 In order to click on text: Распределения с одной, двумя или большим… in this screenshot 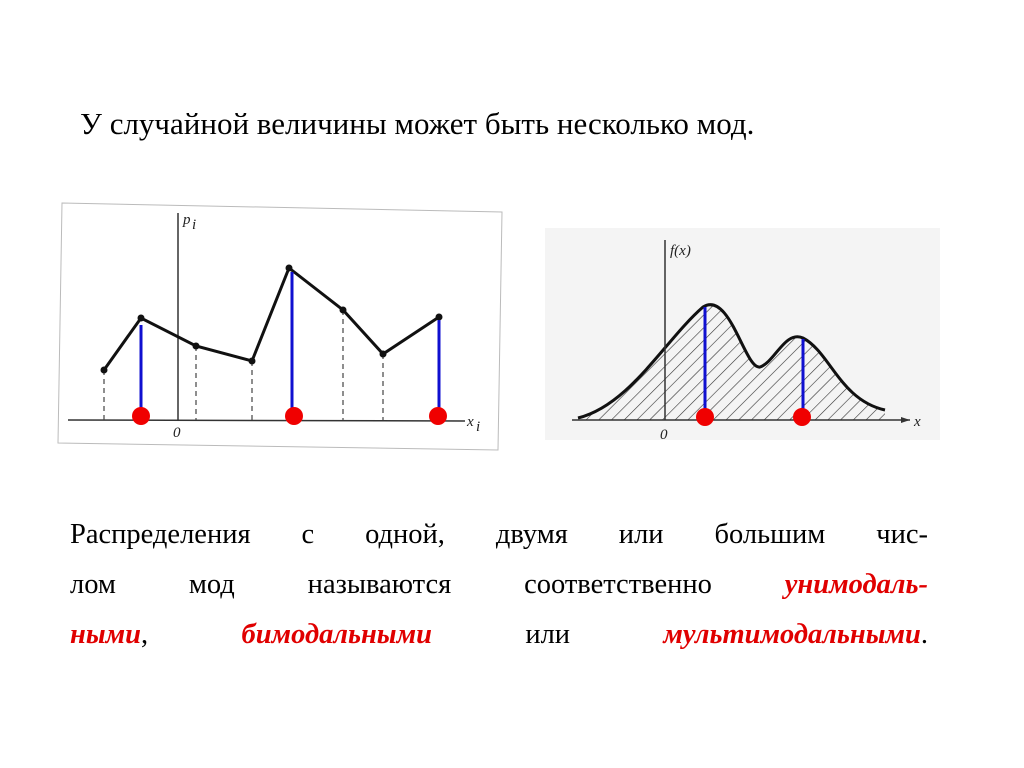, I will do `click(499, 534)`.